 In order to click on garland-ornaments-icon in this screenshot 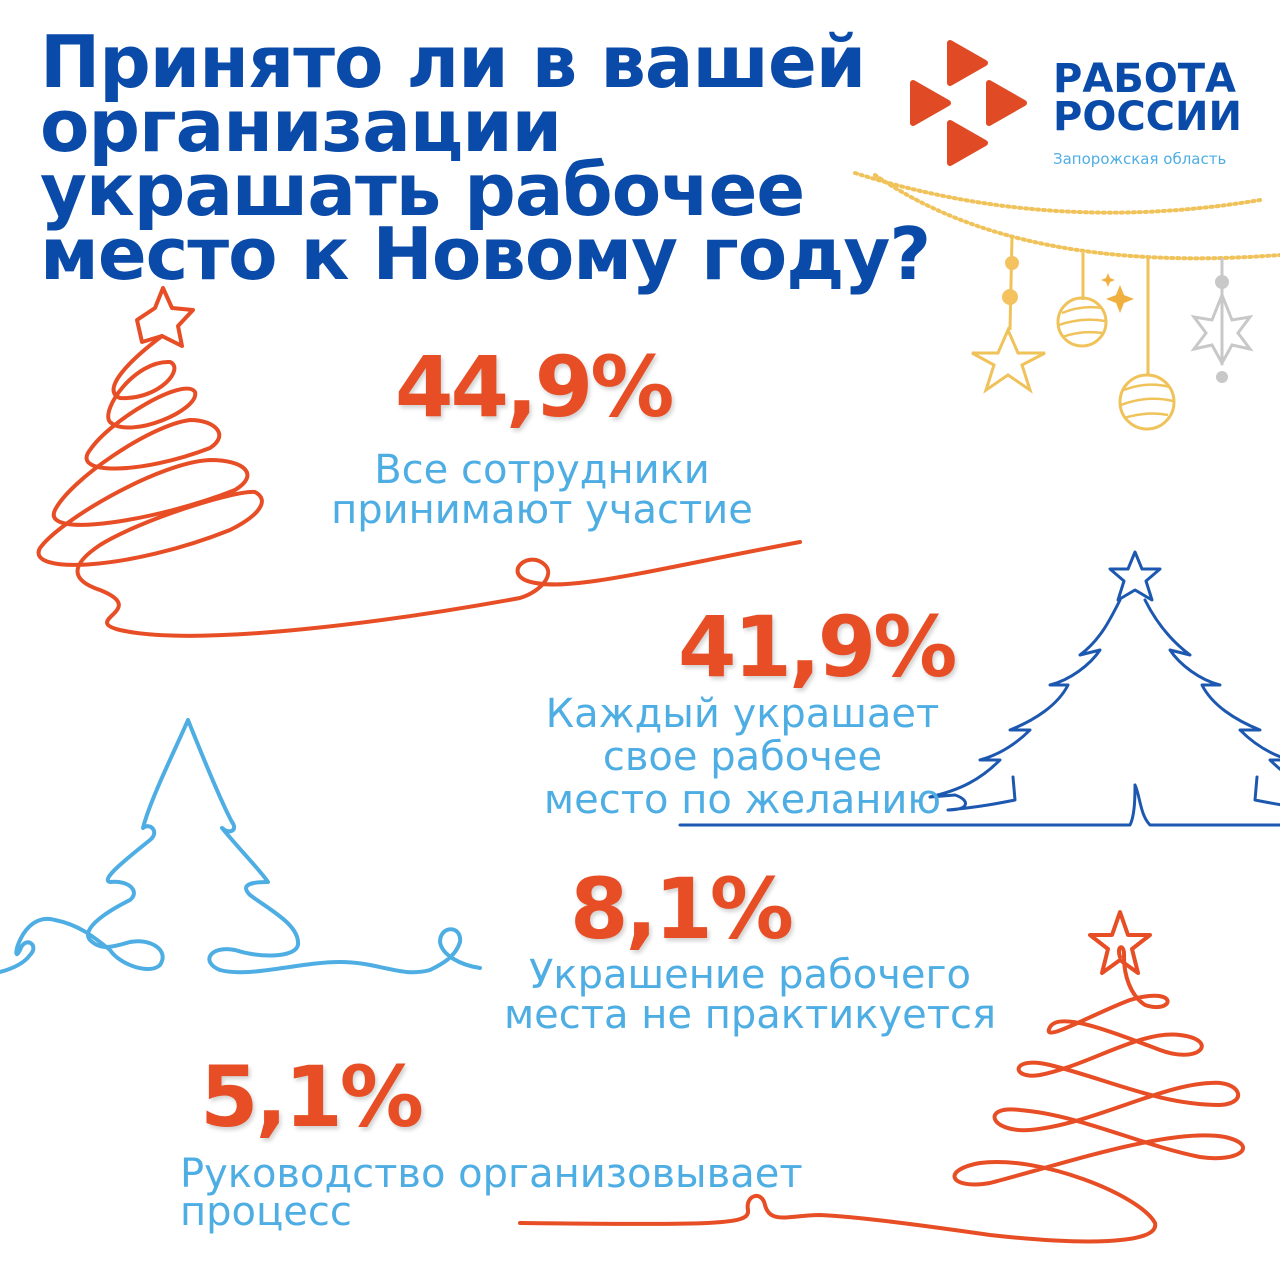, I will do `click(1066, 301)`.